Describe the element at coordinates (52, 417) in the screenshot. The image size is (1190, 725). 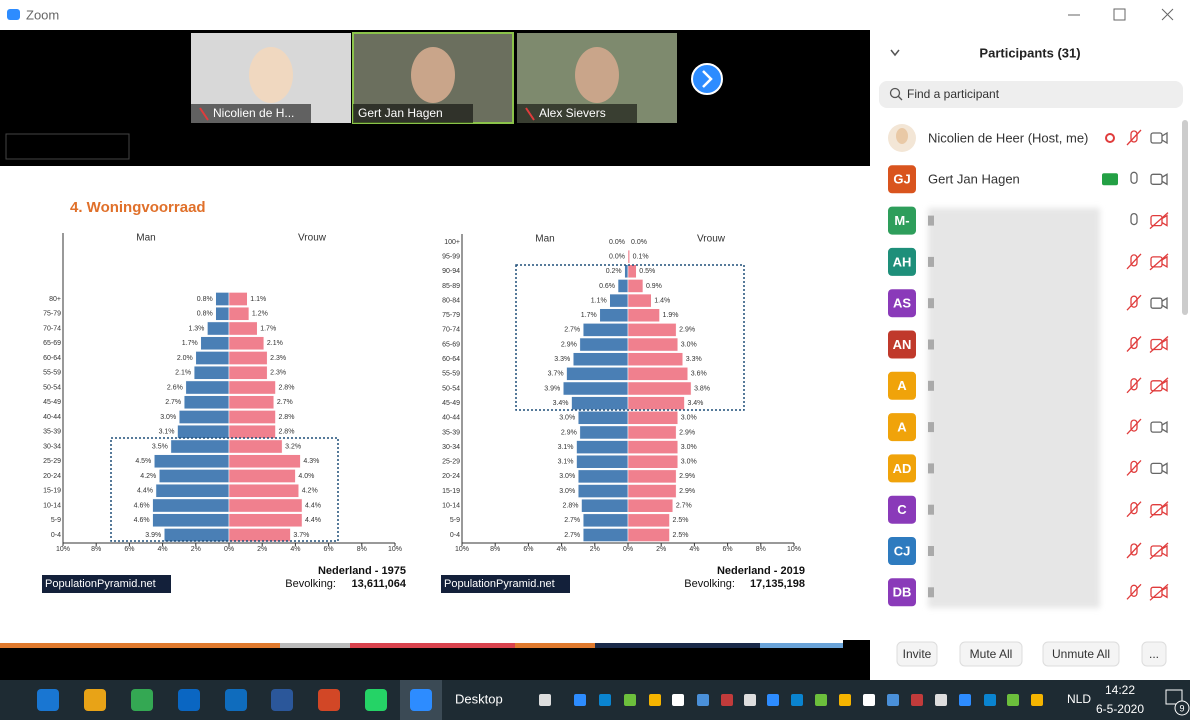
I see `age-group-label: 40-44` at that location.